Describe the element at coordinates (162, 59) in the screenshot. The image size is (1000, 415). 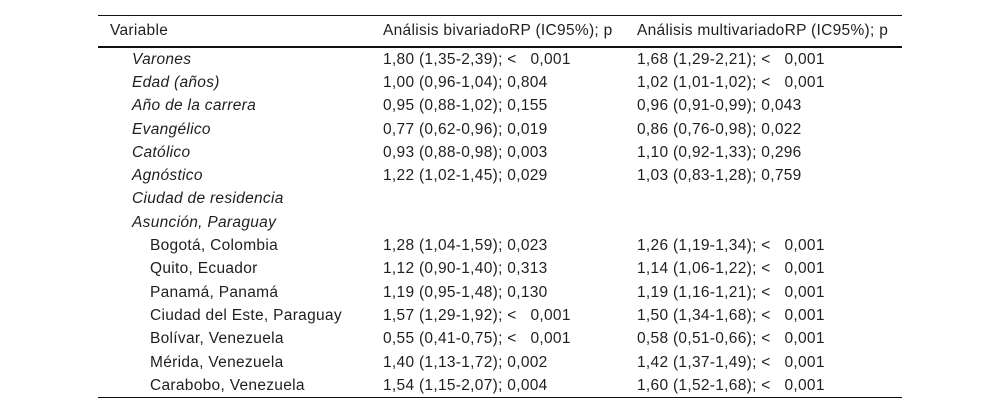
I see `row-variable: Varones` at that location.